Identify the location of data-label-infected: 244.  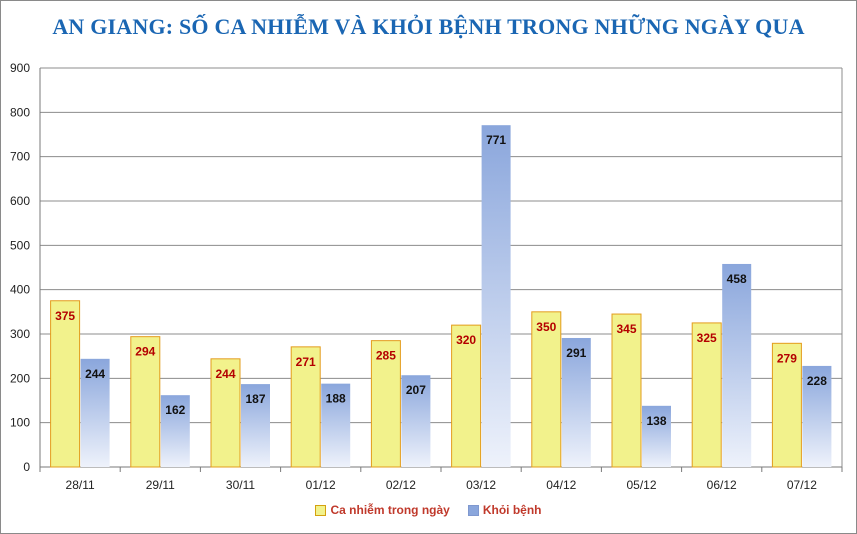
(225, 374).